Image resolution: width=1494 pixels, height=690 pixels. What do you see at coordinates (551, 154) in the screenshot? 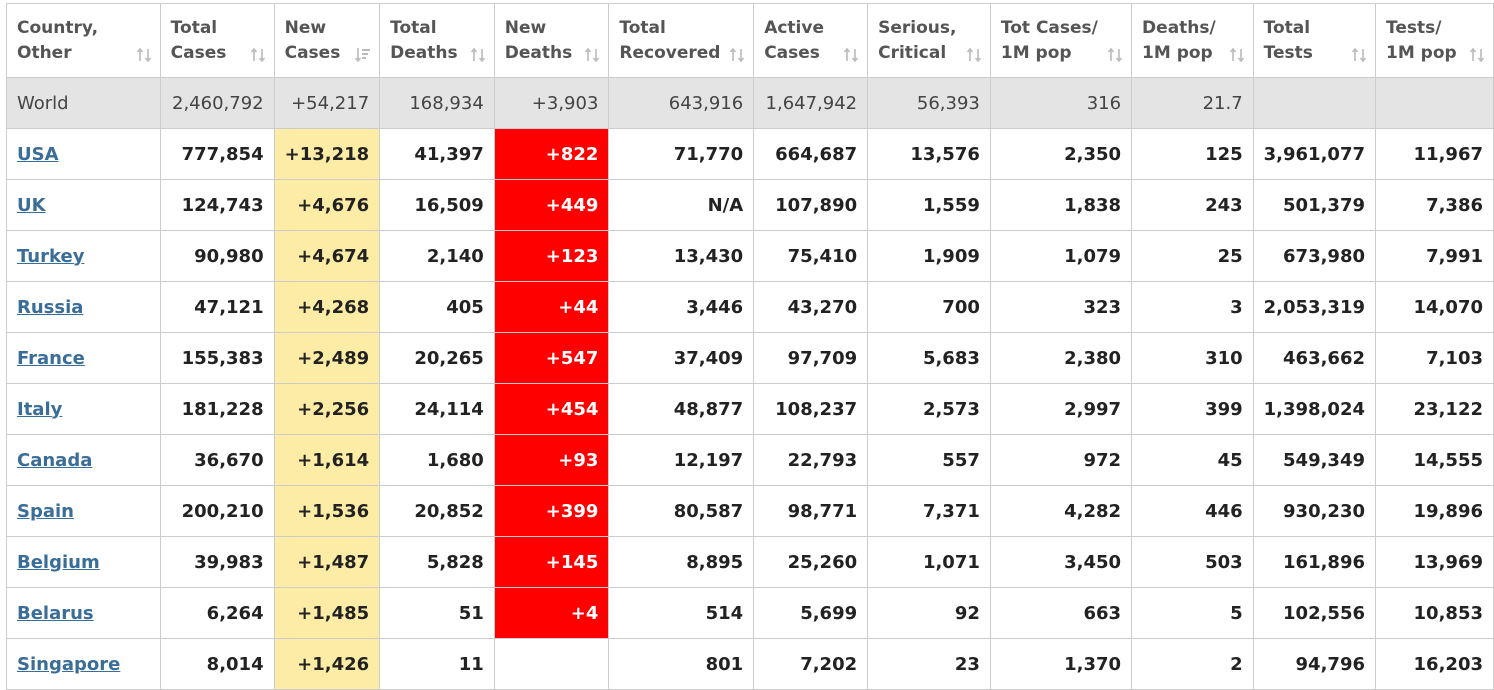
I see `table-cell: +822` at bounding box center [551, 154].